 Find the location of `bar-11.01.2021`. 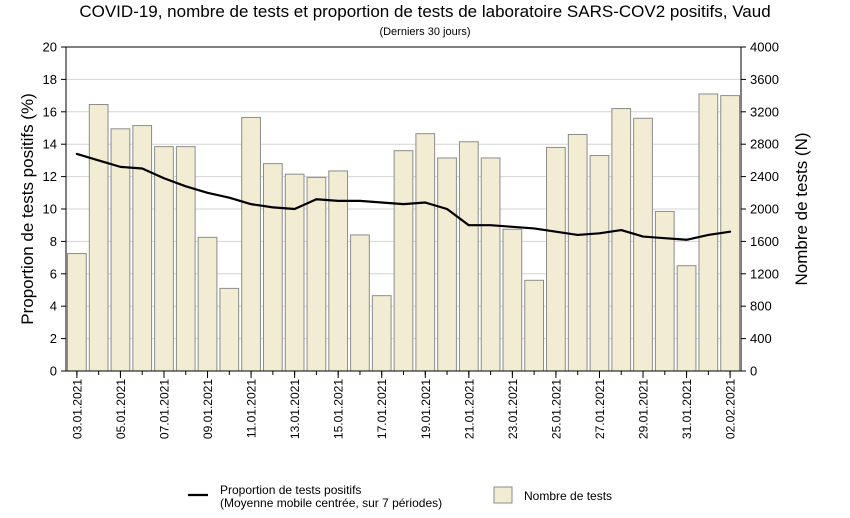

bar-11.01.2021 is located at coordinates (251, 244).